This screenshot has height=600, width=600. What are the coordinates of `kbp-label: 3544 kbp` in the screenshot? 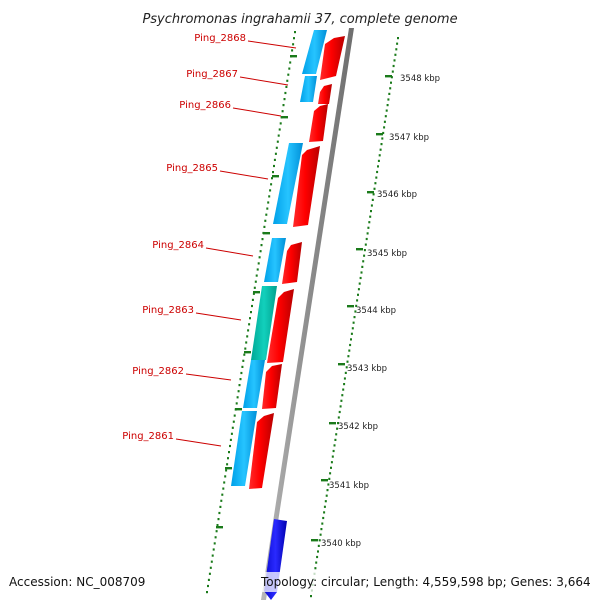 It's located at (376, 311).